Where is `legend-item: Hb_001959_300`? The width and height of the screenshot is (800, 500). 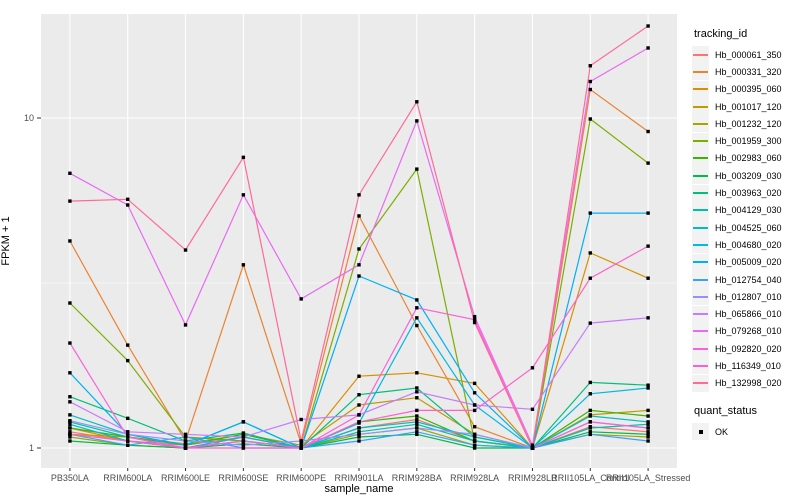
legend-item: Hb_001959_300 is located at coordinates (745, 141).